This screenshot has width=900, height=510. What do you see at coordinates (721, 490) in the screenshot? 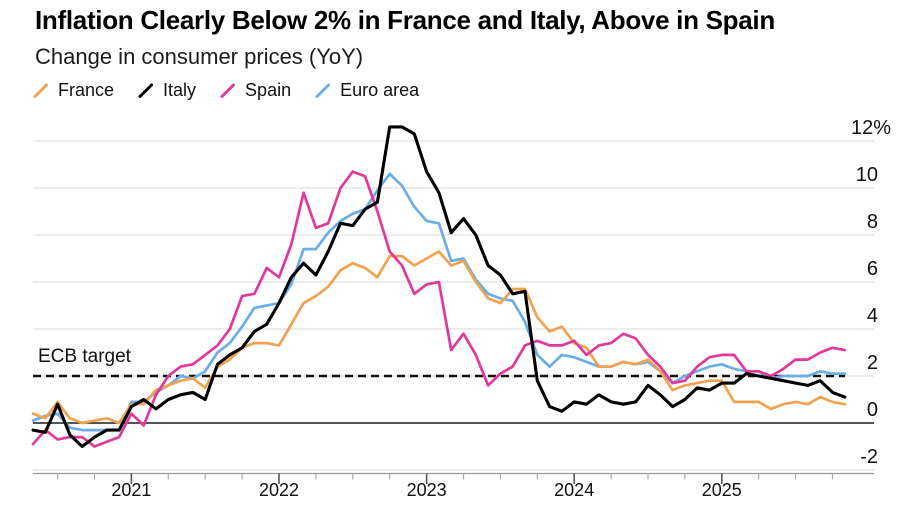
I see `x-axis-label: 2025` at bounding box center [721, 490].